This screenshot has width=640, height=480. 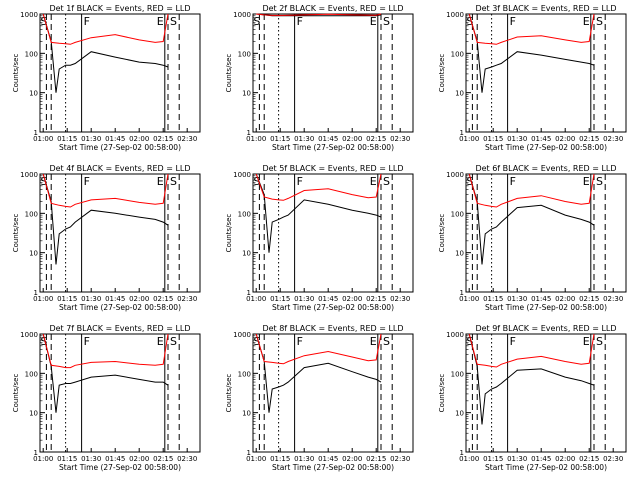 I want to click on panel-title: Det 9f BLACK = Events, RED = LLD, so click(x=545, y=328).